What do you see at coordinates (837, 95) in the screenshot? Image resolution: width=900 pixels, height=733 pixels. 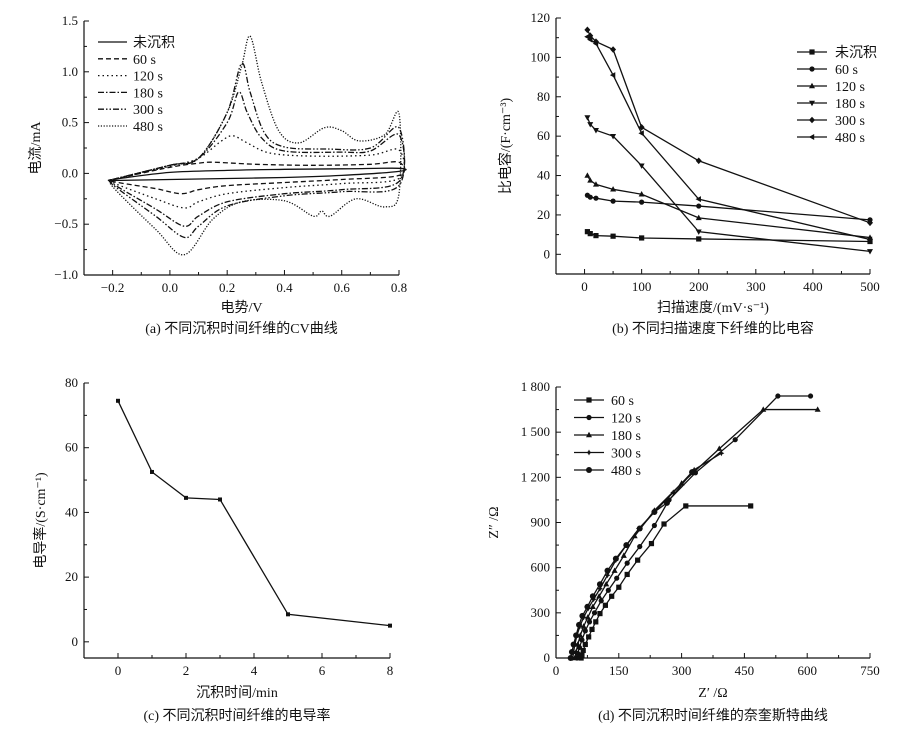 I see `legend: 未沉积 60 s 120 s 180 s 300 s 480 s` at bounding box center [837, 95].